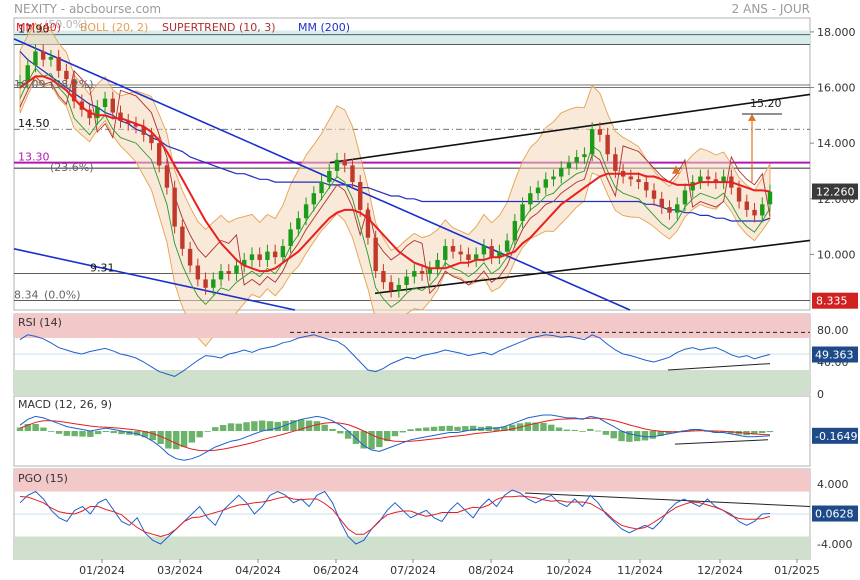  What do you see at coordinates (412, 326) in the screenshot?
I see `rsi-overbought-zone` at bounding box center [412, 326].